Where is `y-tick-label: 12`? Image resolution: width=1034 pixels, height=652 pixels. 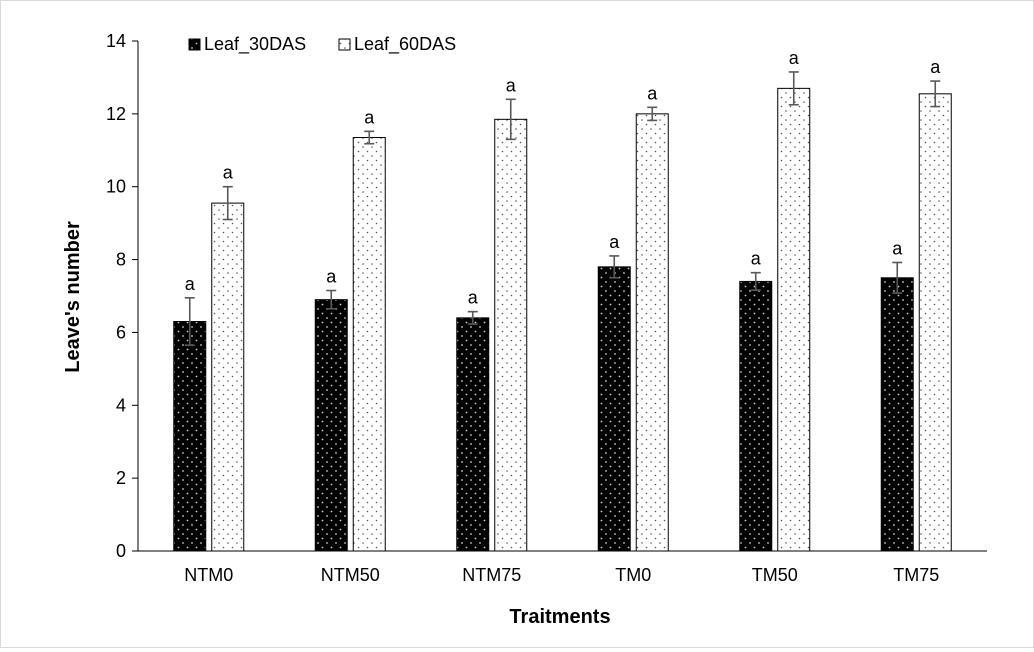
y-tick-label: 12 is located at coordinates (116, 114).